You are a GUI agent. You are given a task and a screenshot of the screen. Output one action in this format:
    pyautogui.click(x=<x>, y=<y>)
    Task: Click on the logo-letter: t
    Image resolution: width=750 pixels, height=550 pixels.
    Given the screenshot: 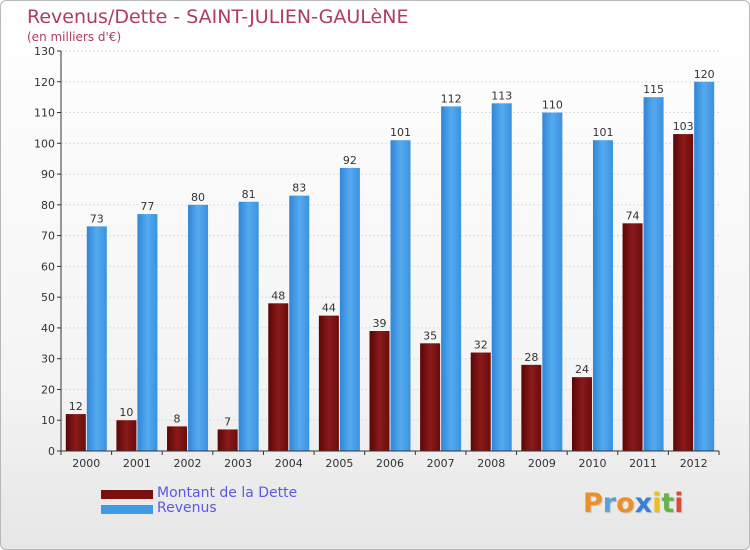 What is the action you would take?
    pyautogui.click(x=668, y=503)
    